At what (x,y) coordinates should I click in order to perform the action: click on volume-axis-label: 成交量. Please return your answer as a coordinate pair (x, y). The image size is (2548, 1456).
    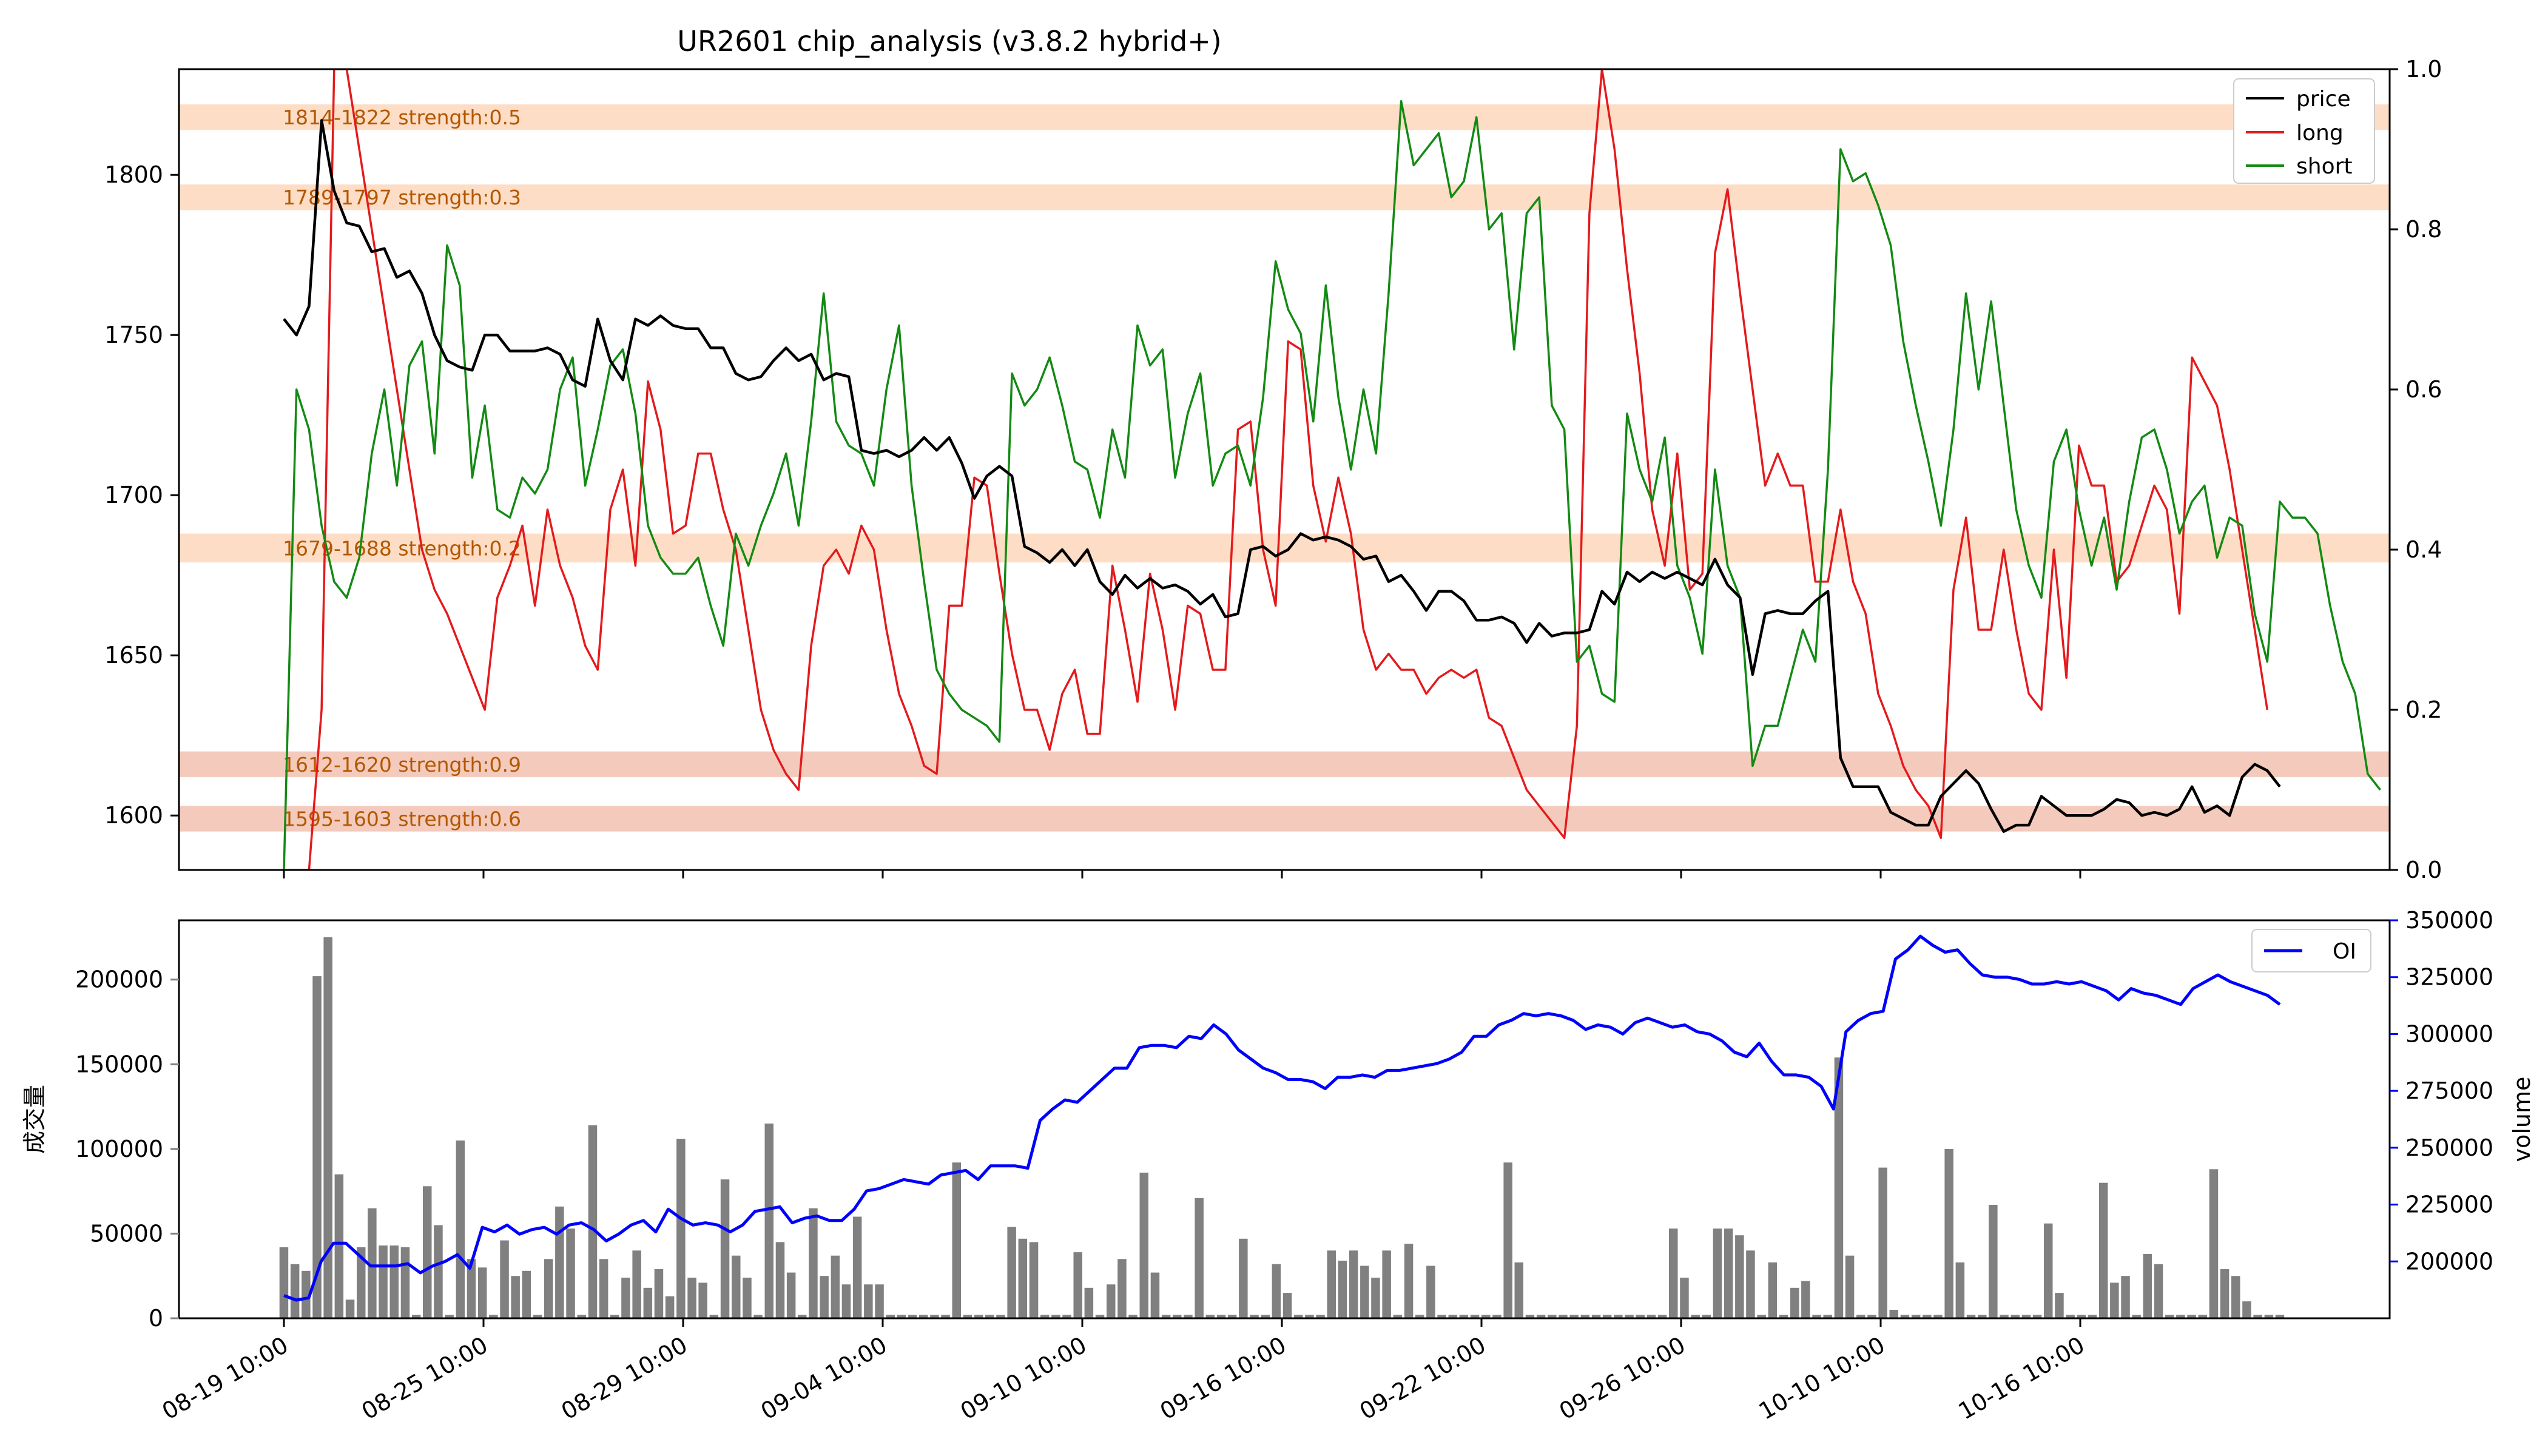
    Looking at the image, I should click on (34, 1119).